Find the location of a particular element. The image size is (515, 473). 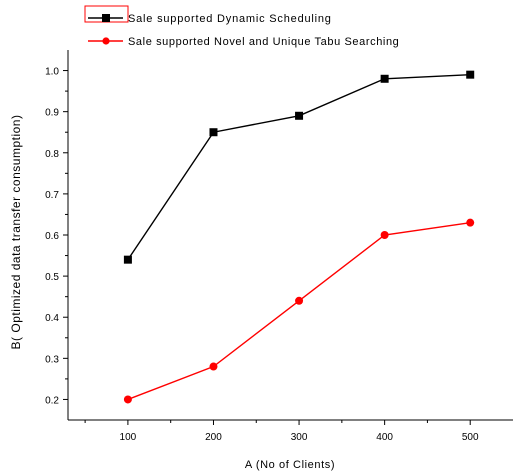

y-axis-title: B( Optimized data transfer consumption) is located at coordinates (16, 232).